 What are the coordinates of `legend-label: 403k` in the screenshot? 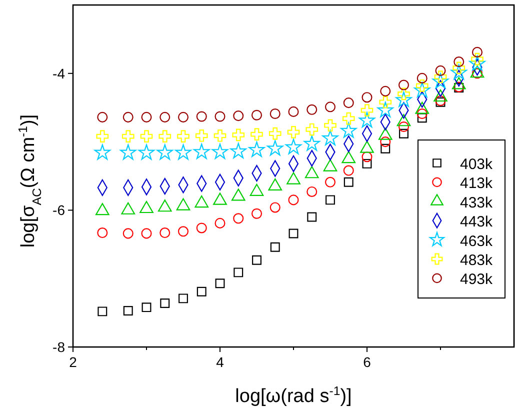 It's located at (477, 164).